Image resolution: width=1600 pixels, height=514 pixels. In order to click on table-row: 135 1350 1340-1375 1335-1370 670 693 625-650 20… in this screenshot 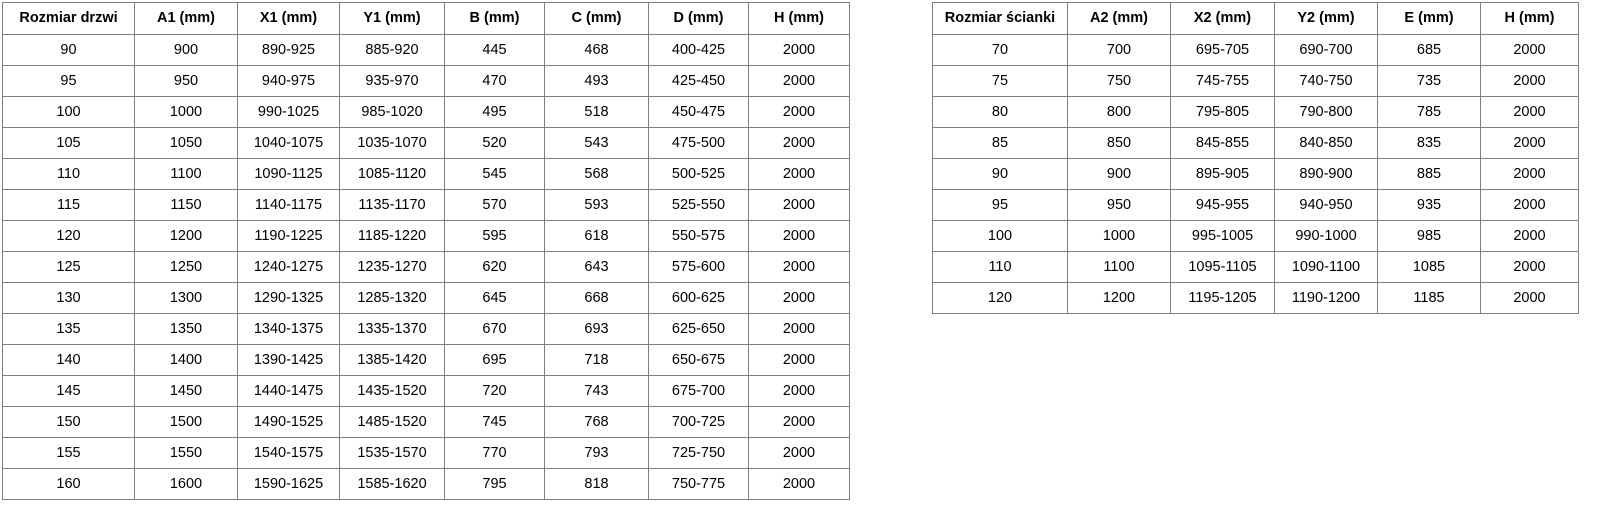, I will do `click(426, 329)`.